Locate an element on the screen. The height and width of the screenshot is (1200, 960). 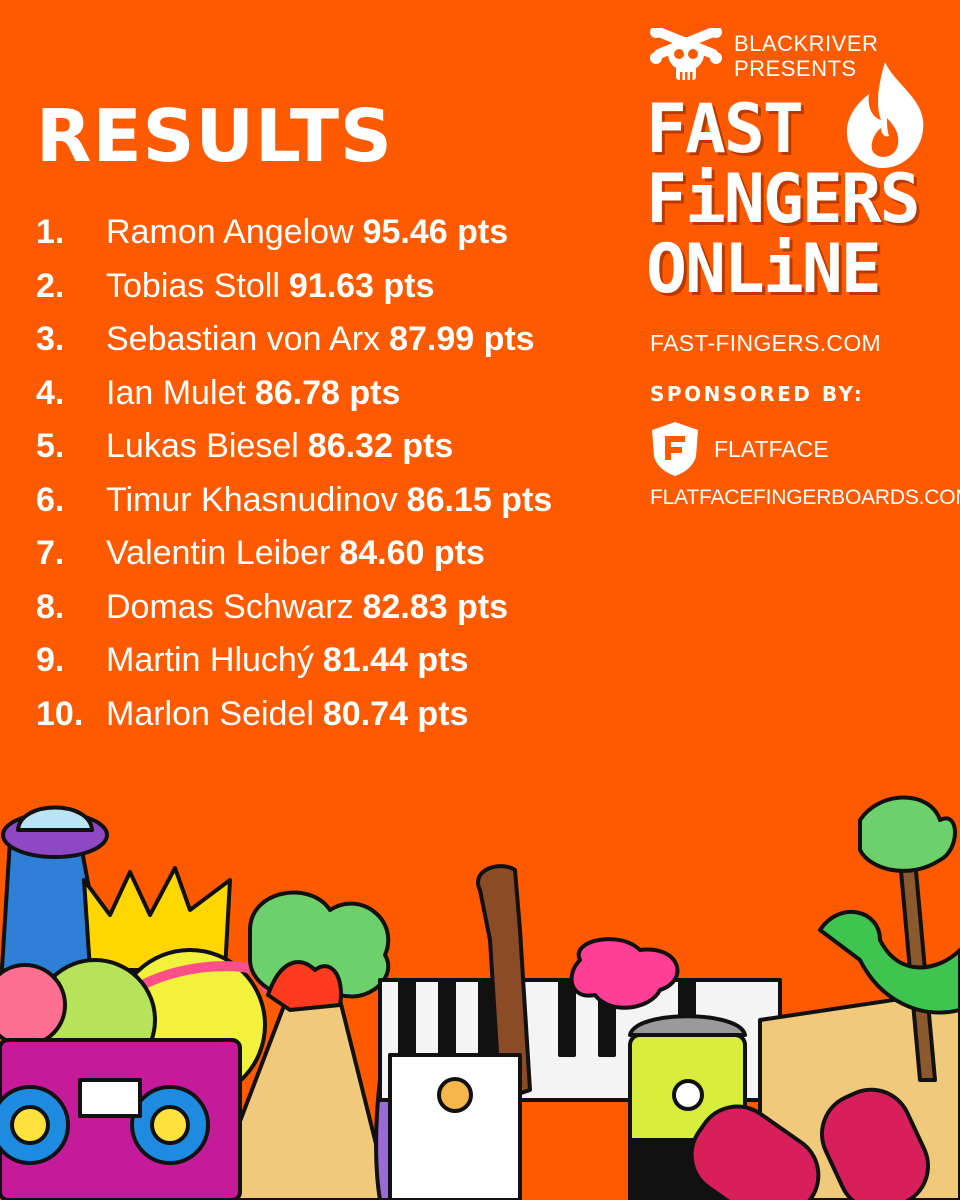
result-rank: 6. is located at coordinates (50, 499).